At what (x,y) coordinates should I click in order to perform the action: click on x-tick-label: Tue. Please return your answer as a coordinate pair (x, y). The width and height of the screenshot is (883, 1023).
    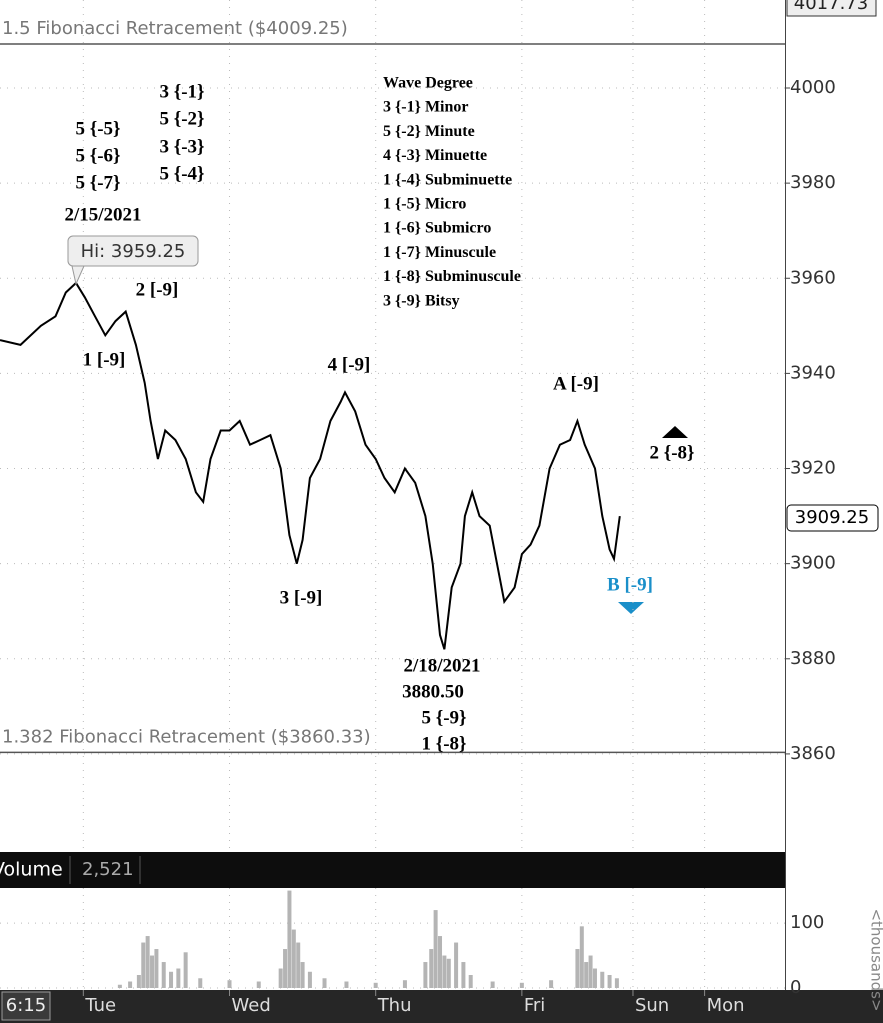
    Looking at the image, I should click on (100, 1005).